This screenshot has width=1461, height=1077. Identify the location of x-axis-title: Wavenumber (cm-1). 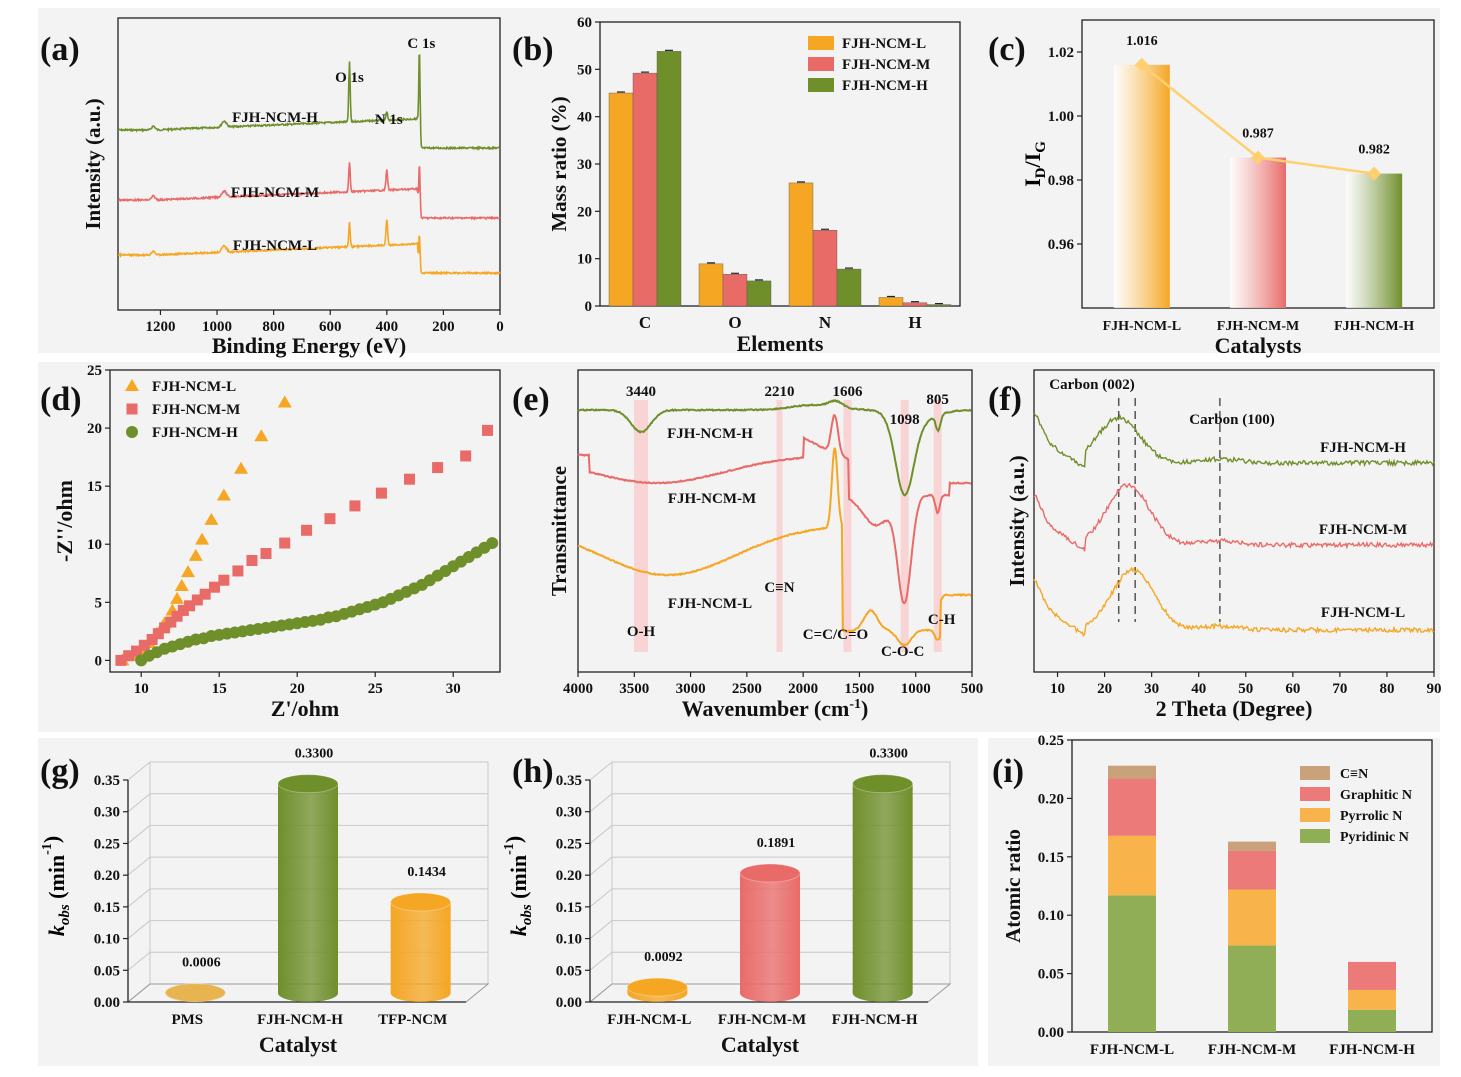
(775, 708).